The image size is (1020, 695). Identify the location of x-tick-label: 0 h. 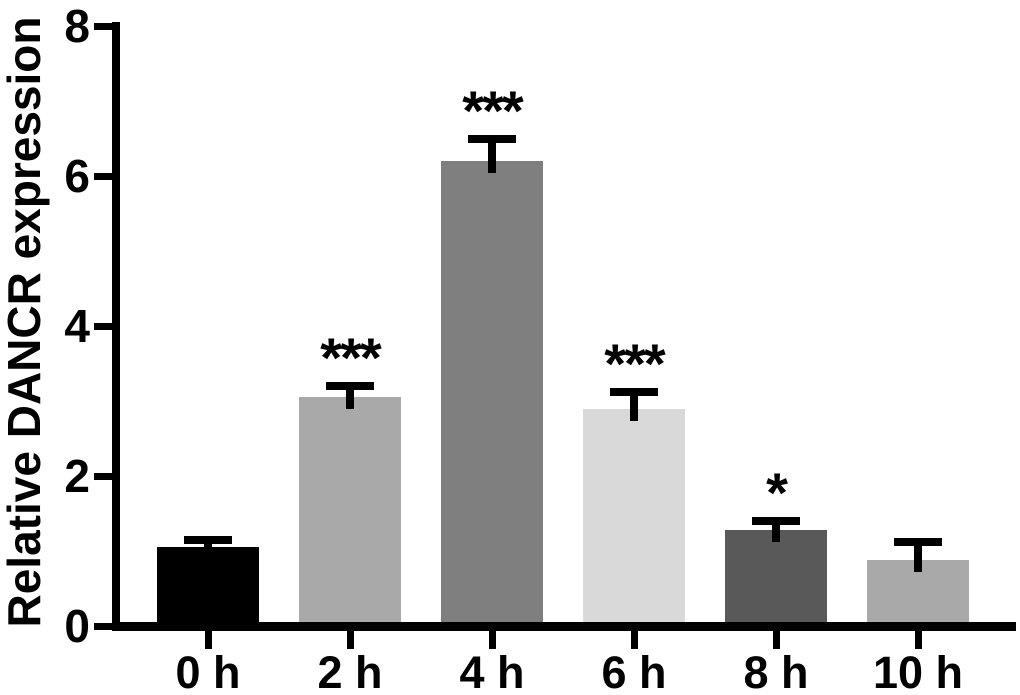
(208, 671).